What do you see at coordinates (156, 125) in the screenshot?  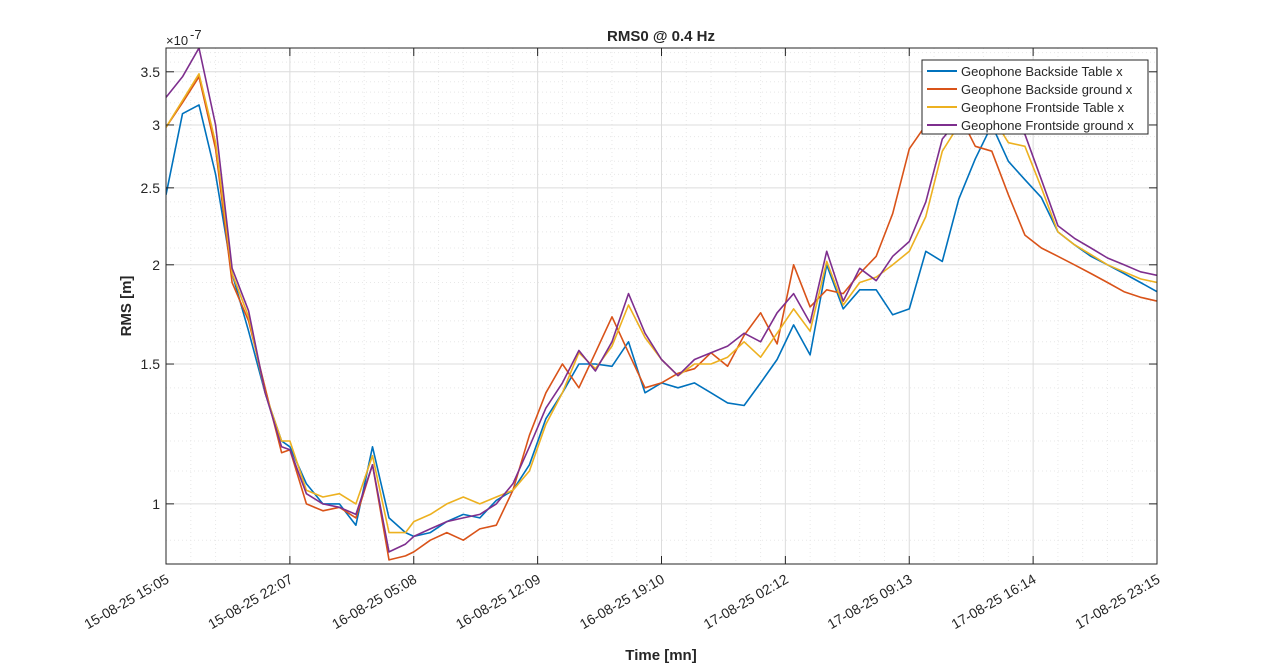 I see `y-tick-label: 3` at bounding box center [156, 125].